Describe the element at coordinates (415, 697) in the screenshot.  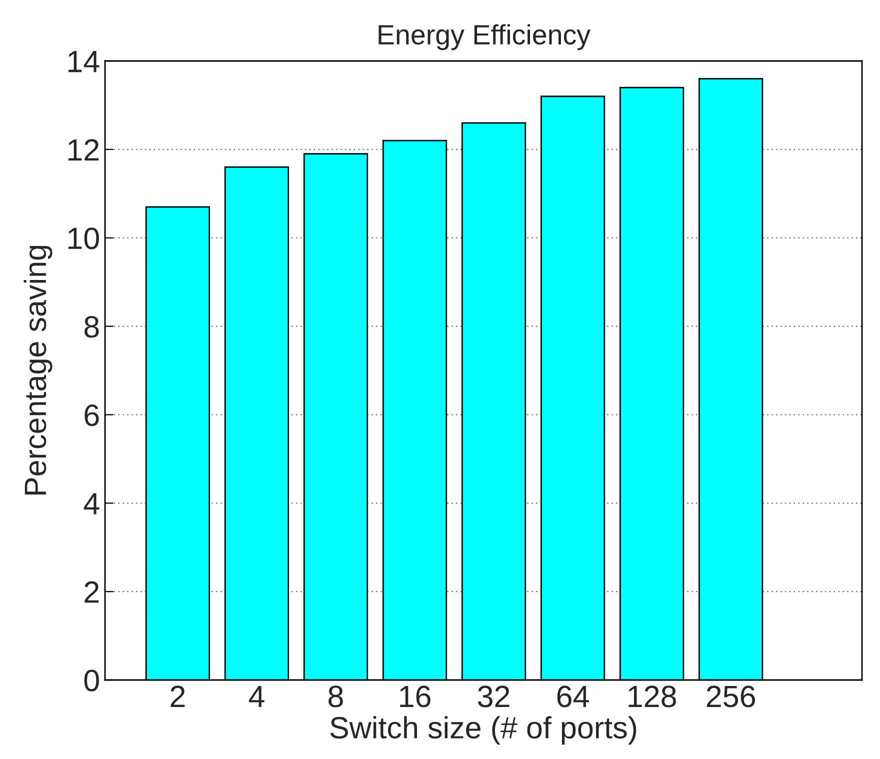
I see `x-tick-label: 16` at that location.